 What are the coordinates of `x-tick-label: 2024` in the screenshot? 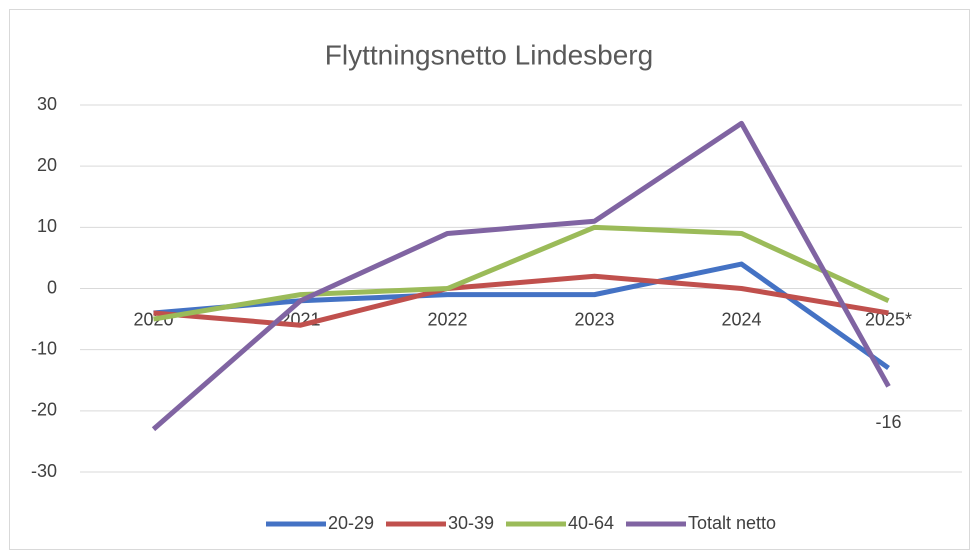 It's located at (741, 319).